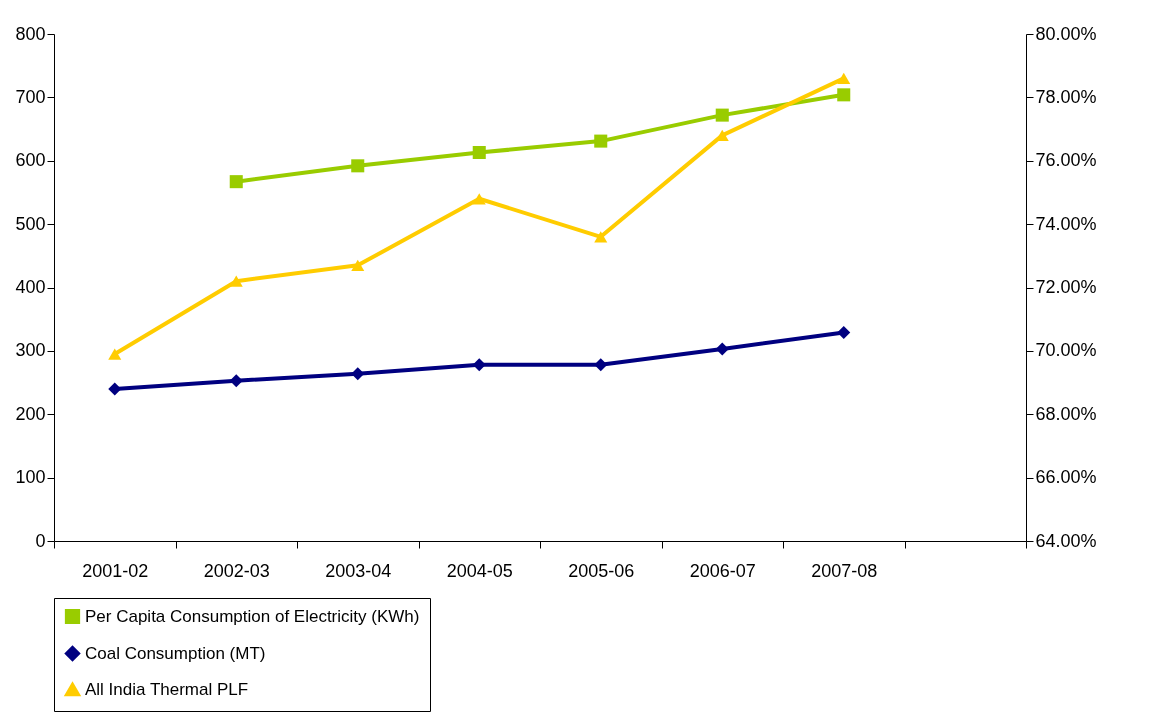 This screenshot has width=1153, height=726. Describe the element at coordinates (30, 160) in the screenshot. I see `y-tick-label: 600` at that location.